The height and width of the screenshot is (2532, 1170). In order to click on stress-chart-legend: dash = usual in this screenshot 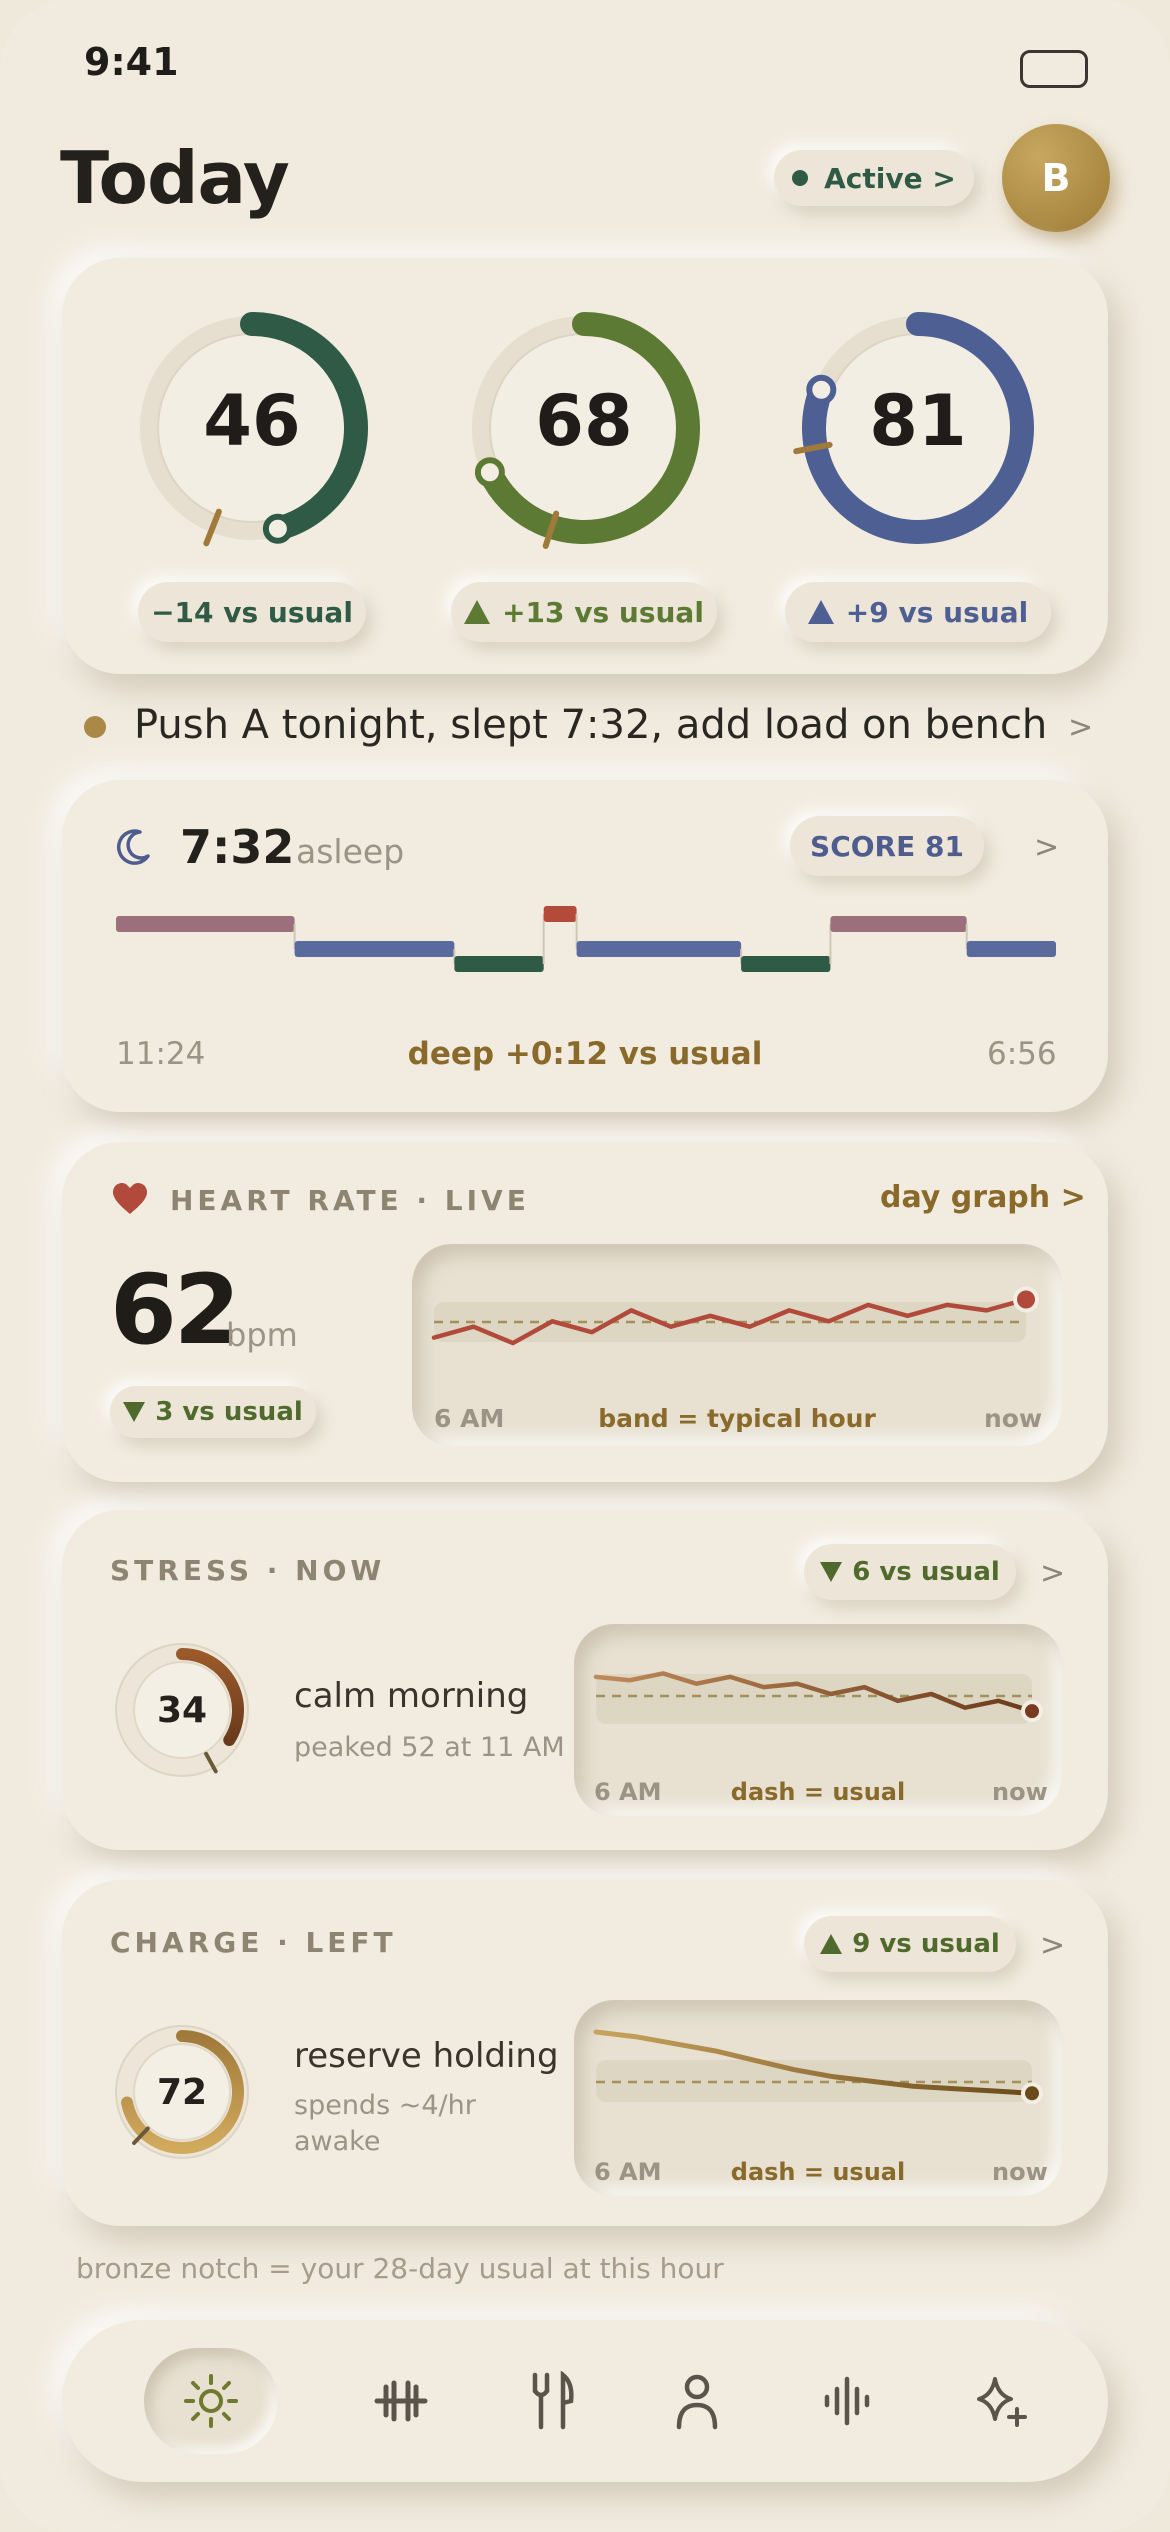, I will do `click(818, 1792)`.